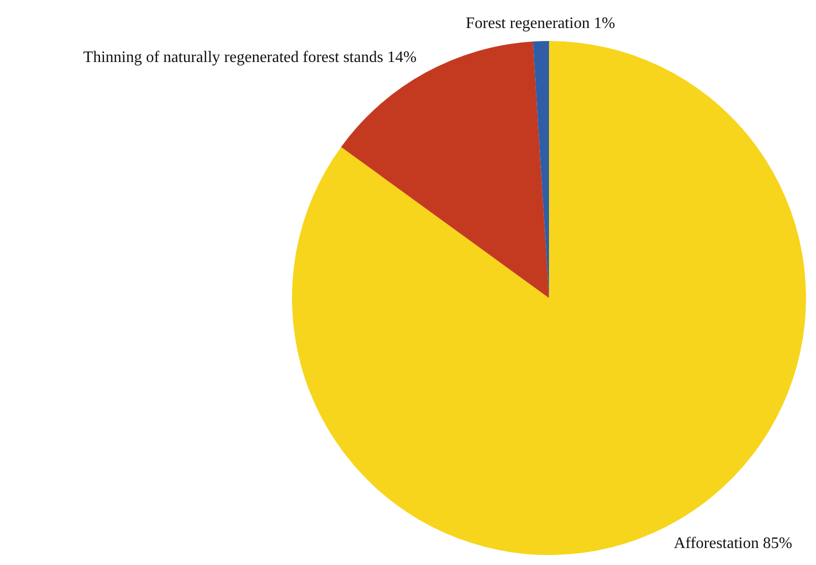 Image resolution: width=816 pixels, height=565 pixels. Describe the element at coordinates (445, 170) in the screenshot. I see `pie-slice` at that location.